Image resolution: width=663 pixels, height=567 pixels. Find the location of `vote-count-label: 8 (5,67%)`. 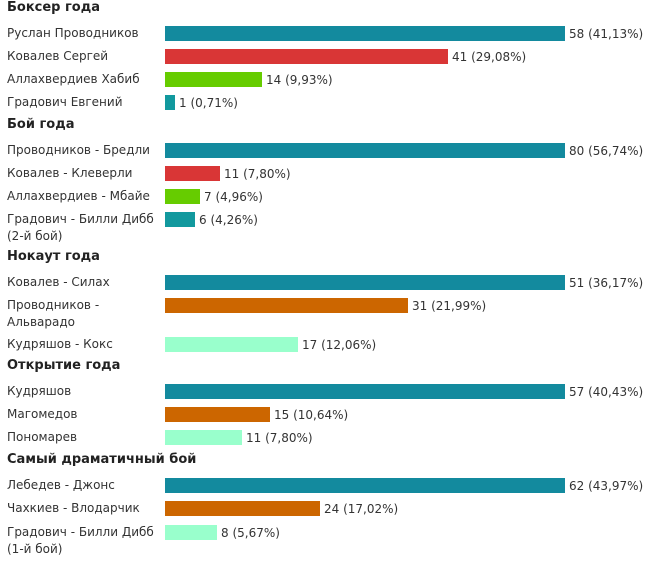

vote-count-label: 8 (5,67%) is located at coordinates (250, 533).